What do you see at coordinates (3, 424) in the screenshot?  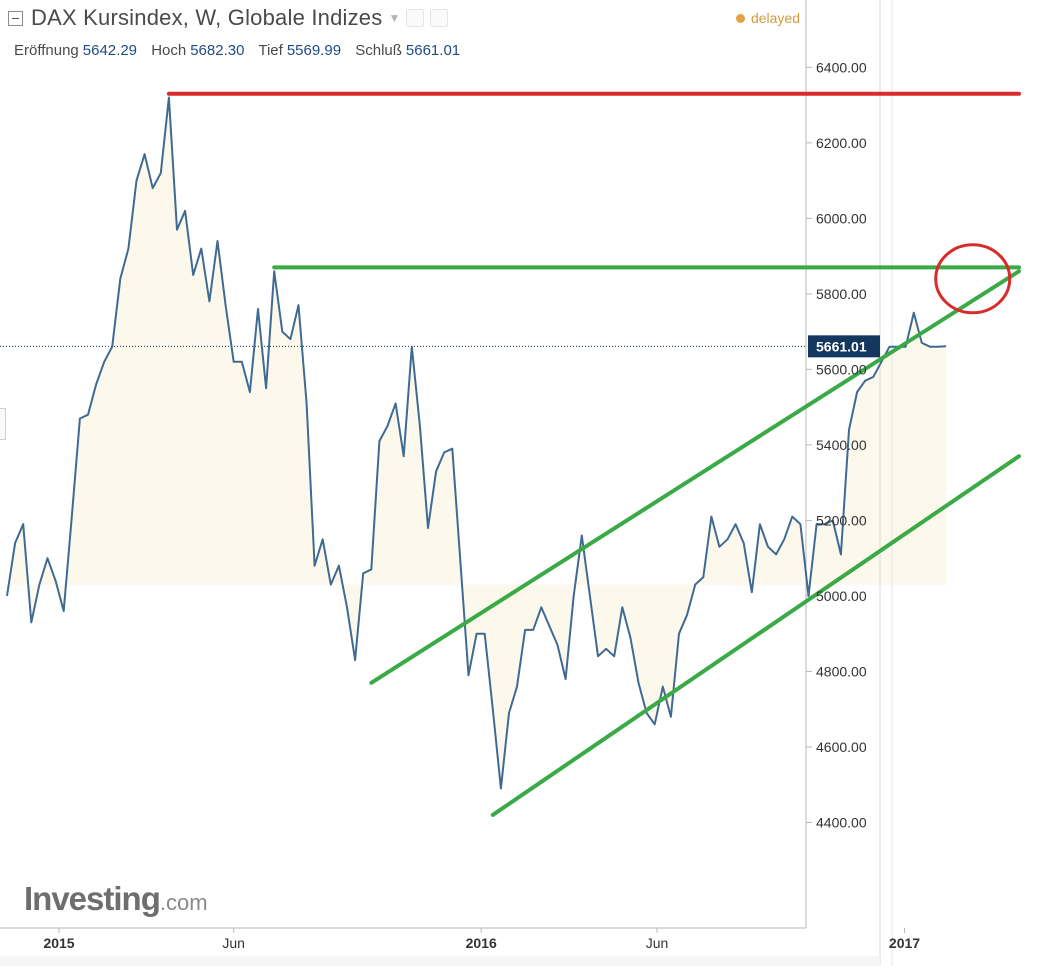 I see `left-edge-handle` at bounding box center [3, 424].